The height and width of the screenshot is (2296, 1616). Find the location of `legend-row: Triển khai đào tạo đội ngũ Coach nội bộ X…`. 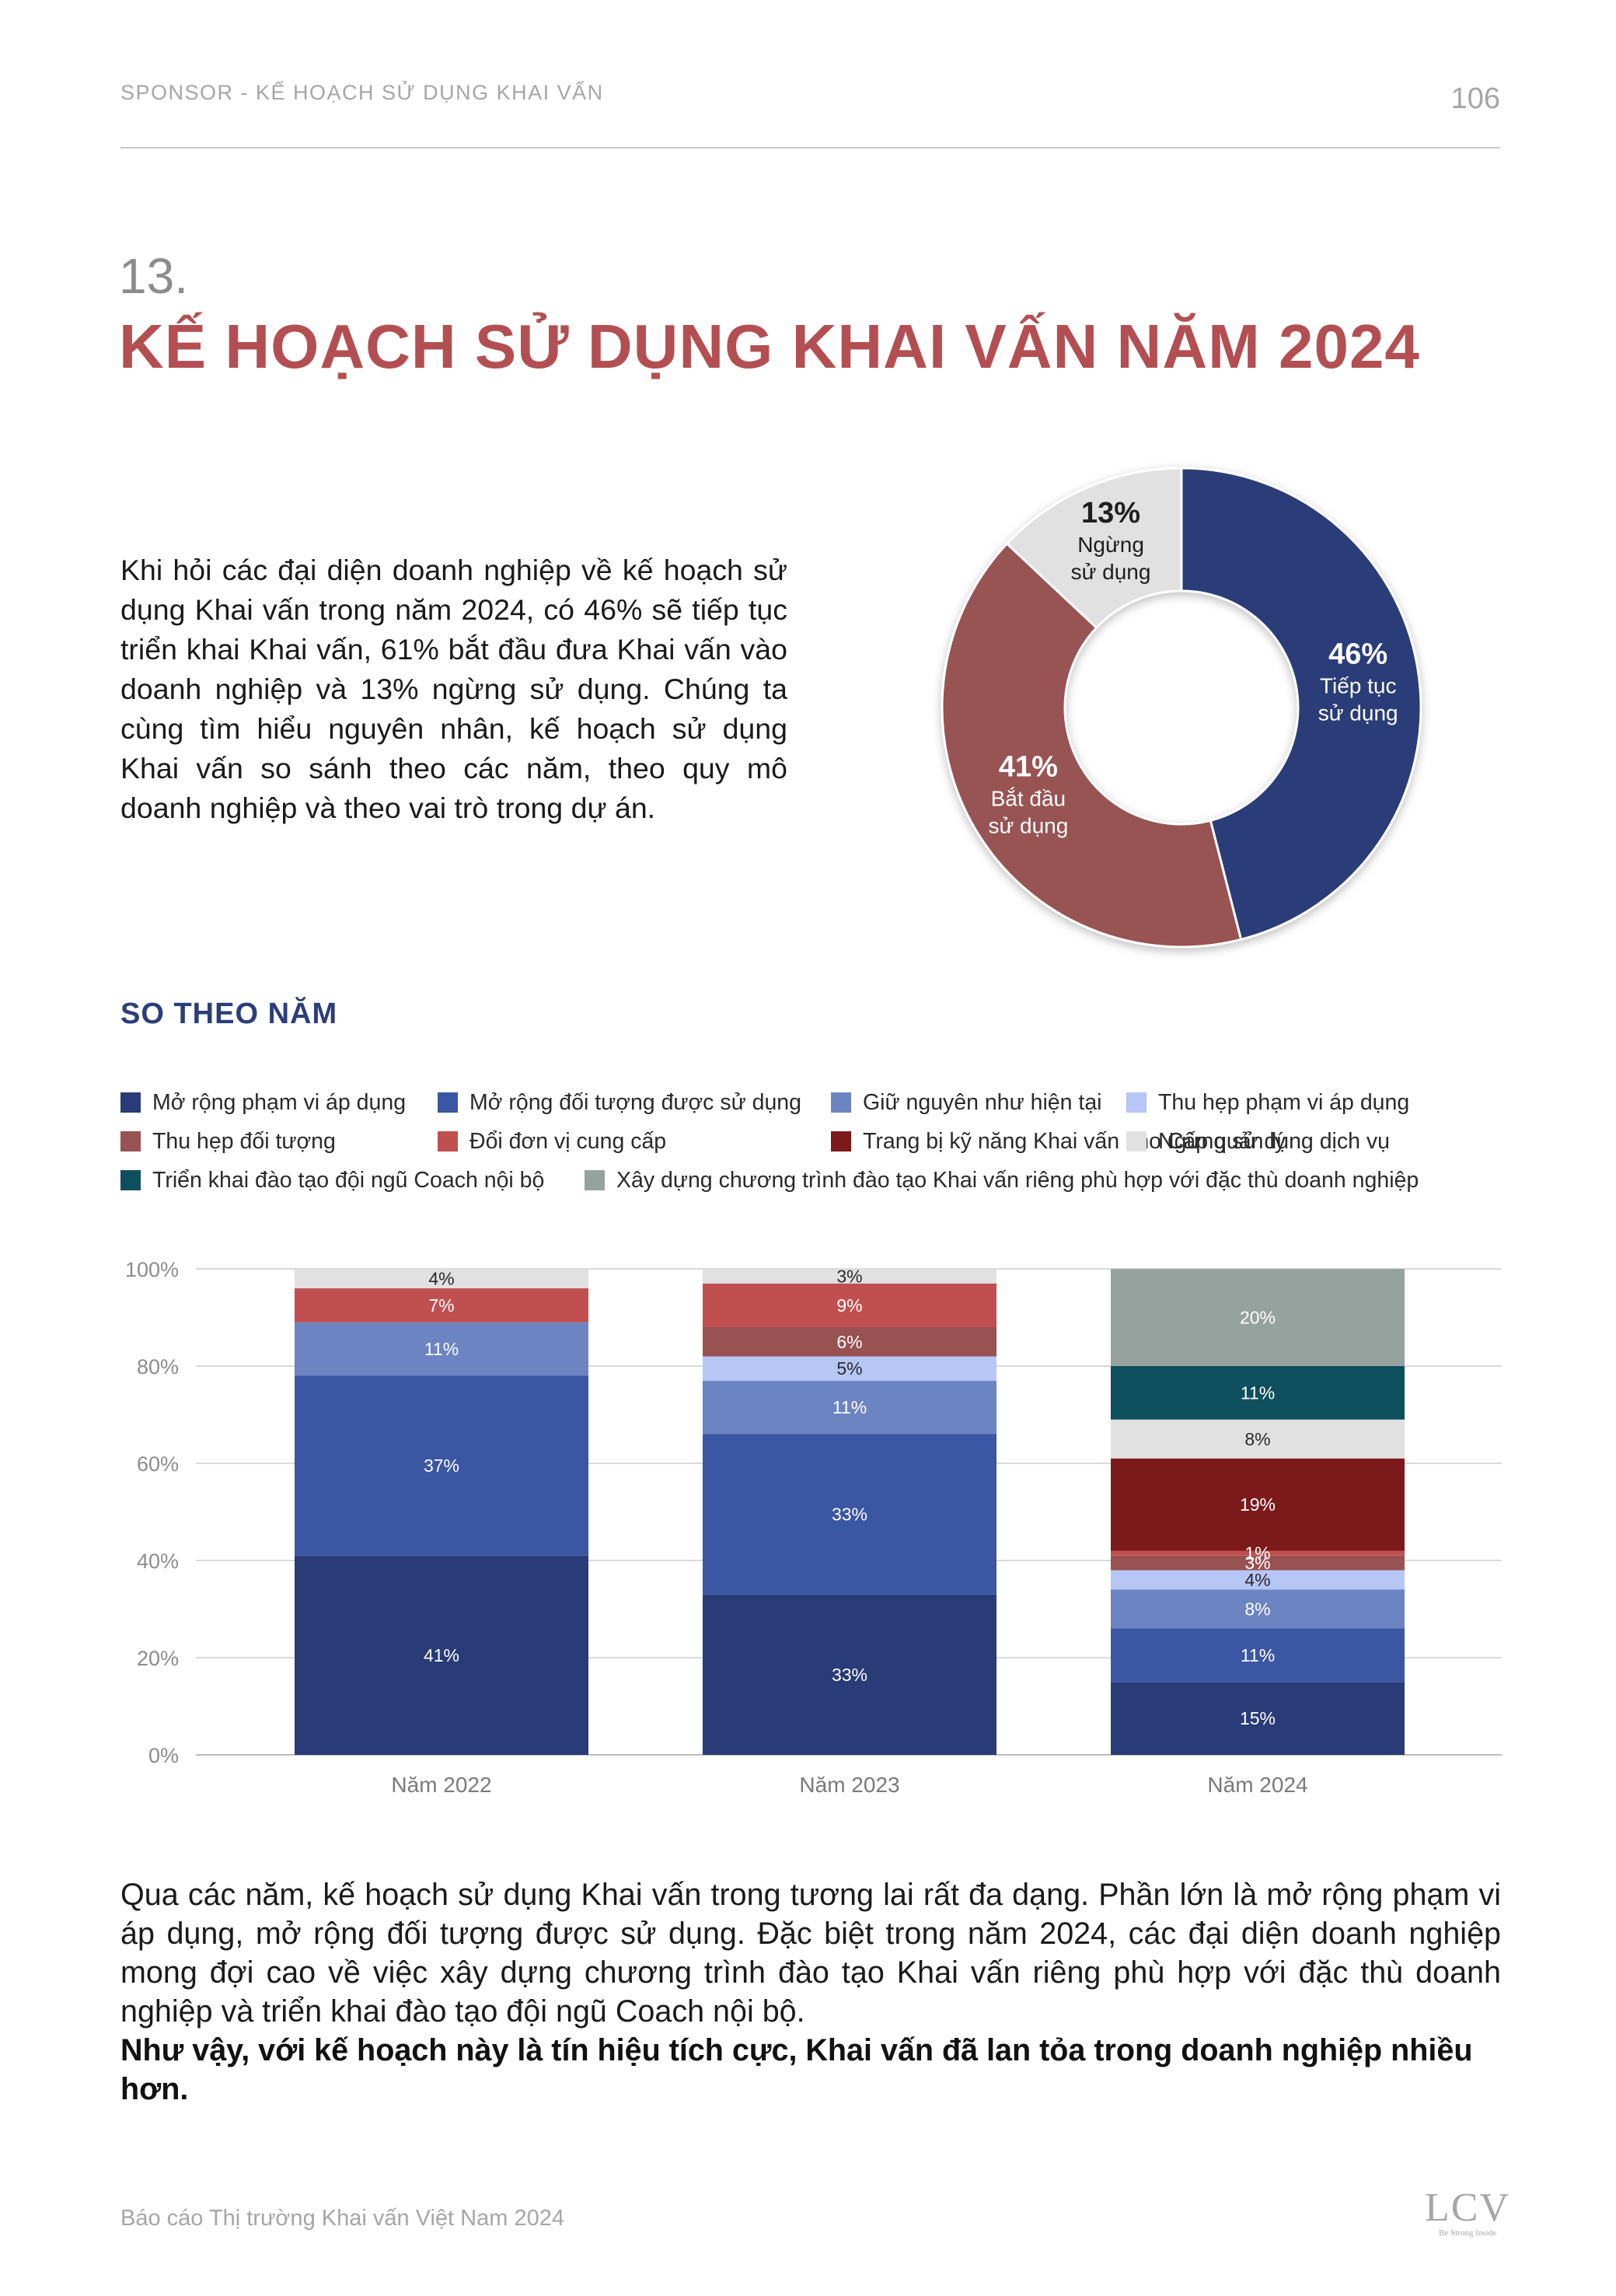

legend-row: Triển khai đào tạo đội ngũ Coach nội bộ X… is located at coordinates (843, 1180).